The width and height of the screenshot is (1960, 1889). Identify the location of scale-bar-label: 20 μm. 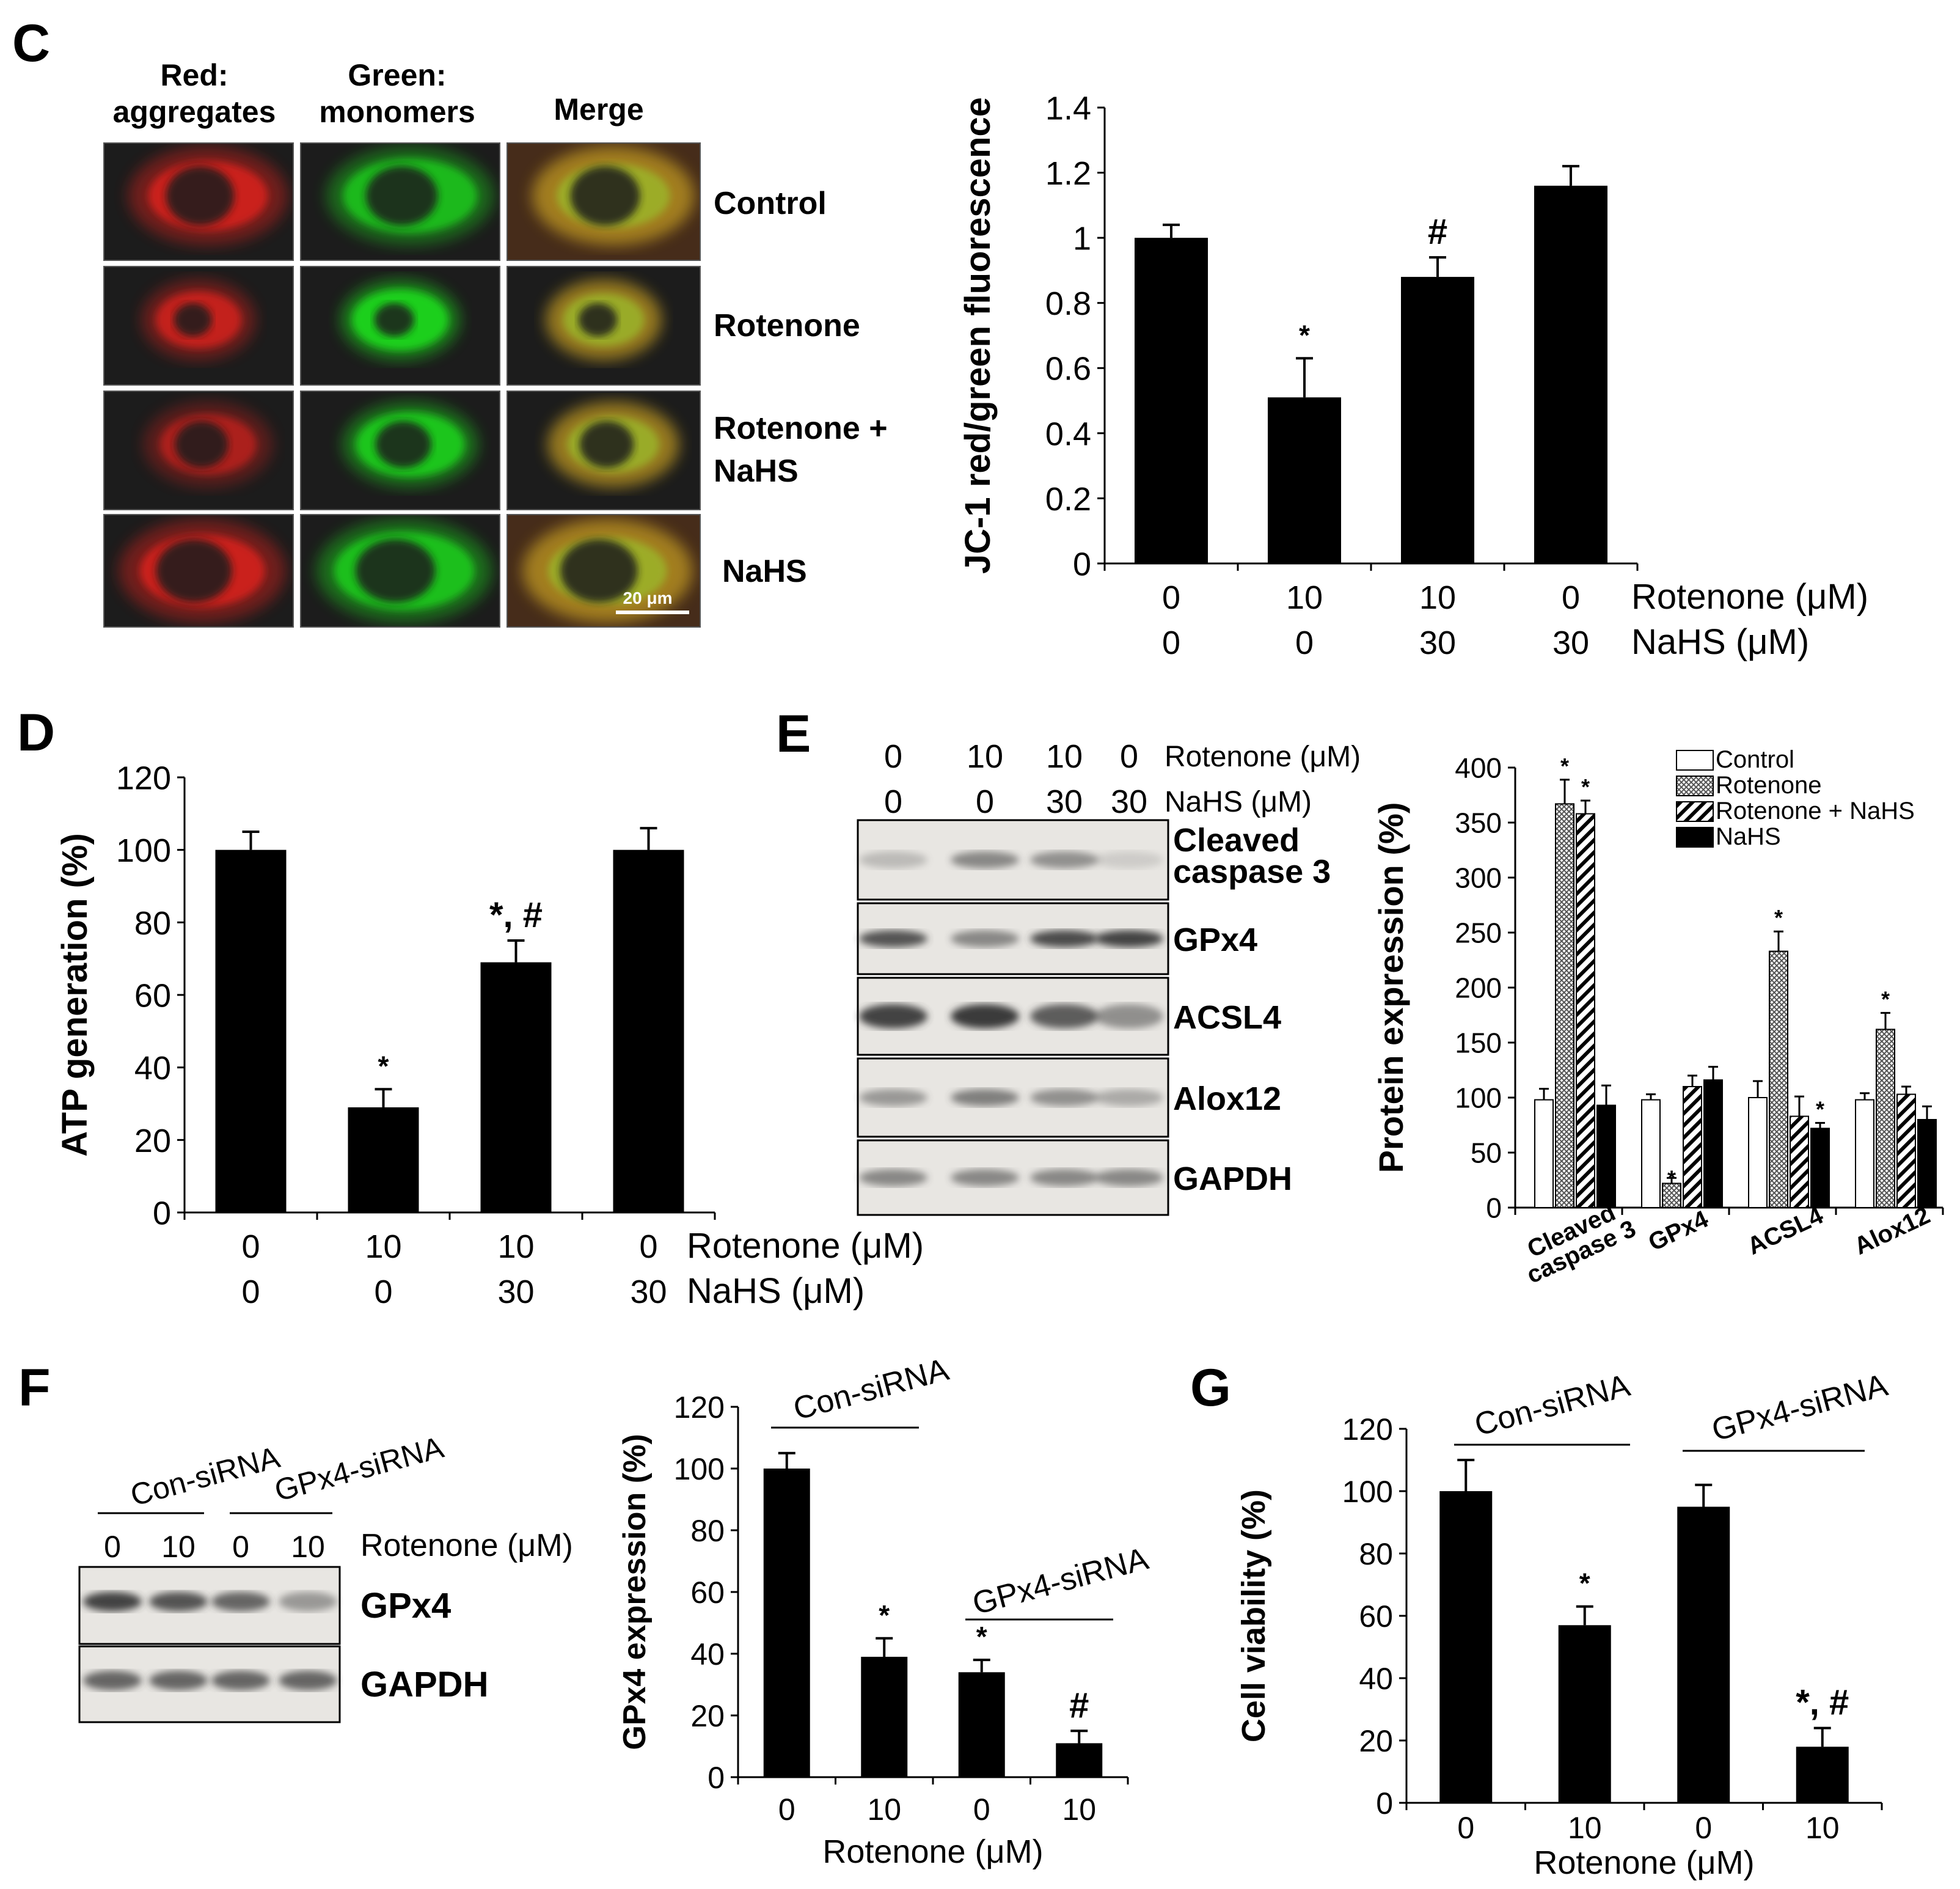
(648, 598).